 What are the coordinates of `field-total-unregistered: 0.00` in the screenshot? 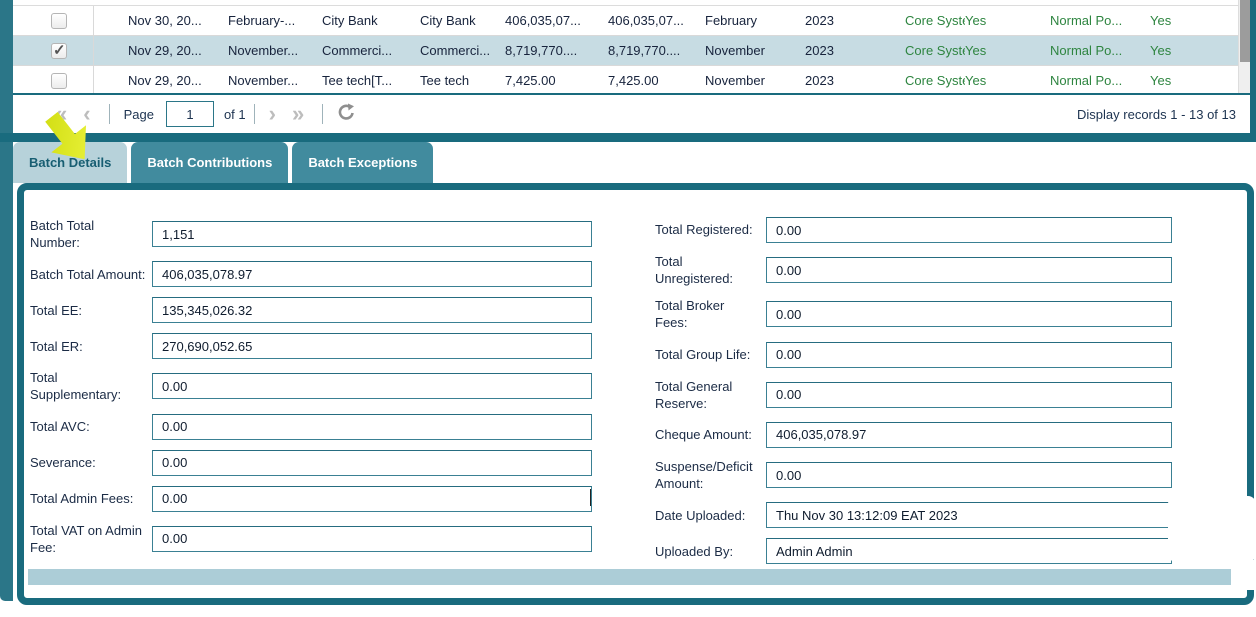 It's located at (969, 270).